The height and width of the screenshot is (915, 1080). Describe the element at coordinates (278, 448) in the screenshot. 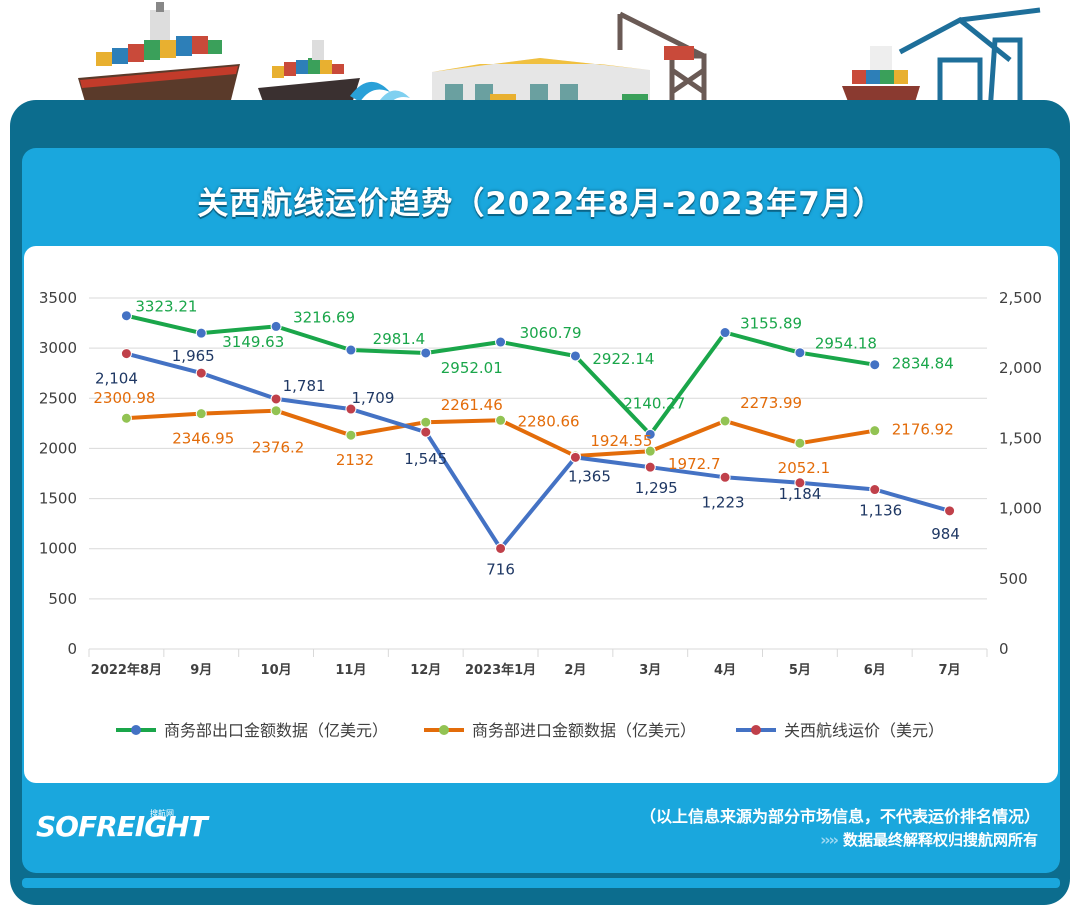

I see `data-label: 2376.2` at that location.